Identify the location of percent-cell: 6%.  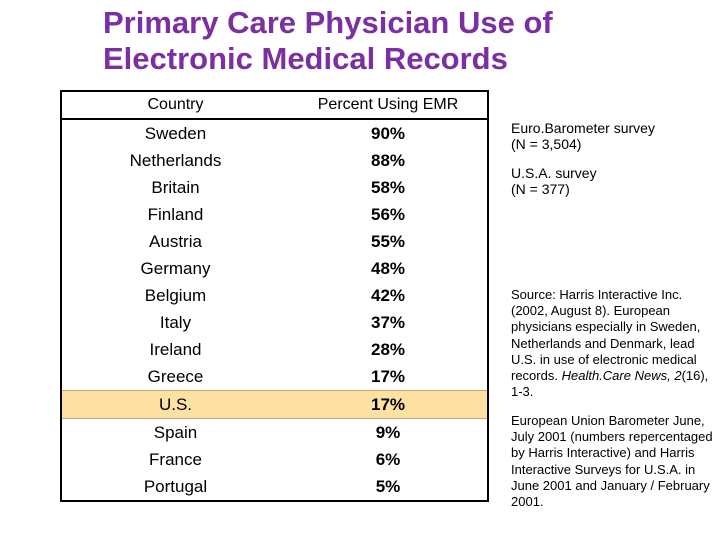
(388, 459).